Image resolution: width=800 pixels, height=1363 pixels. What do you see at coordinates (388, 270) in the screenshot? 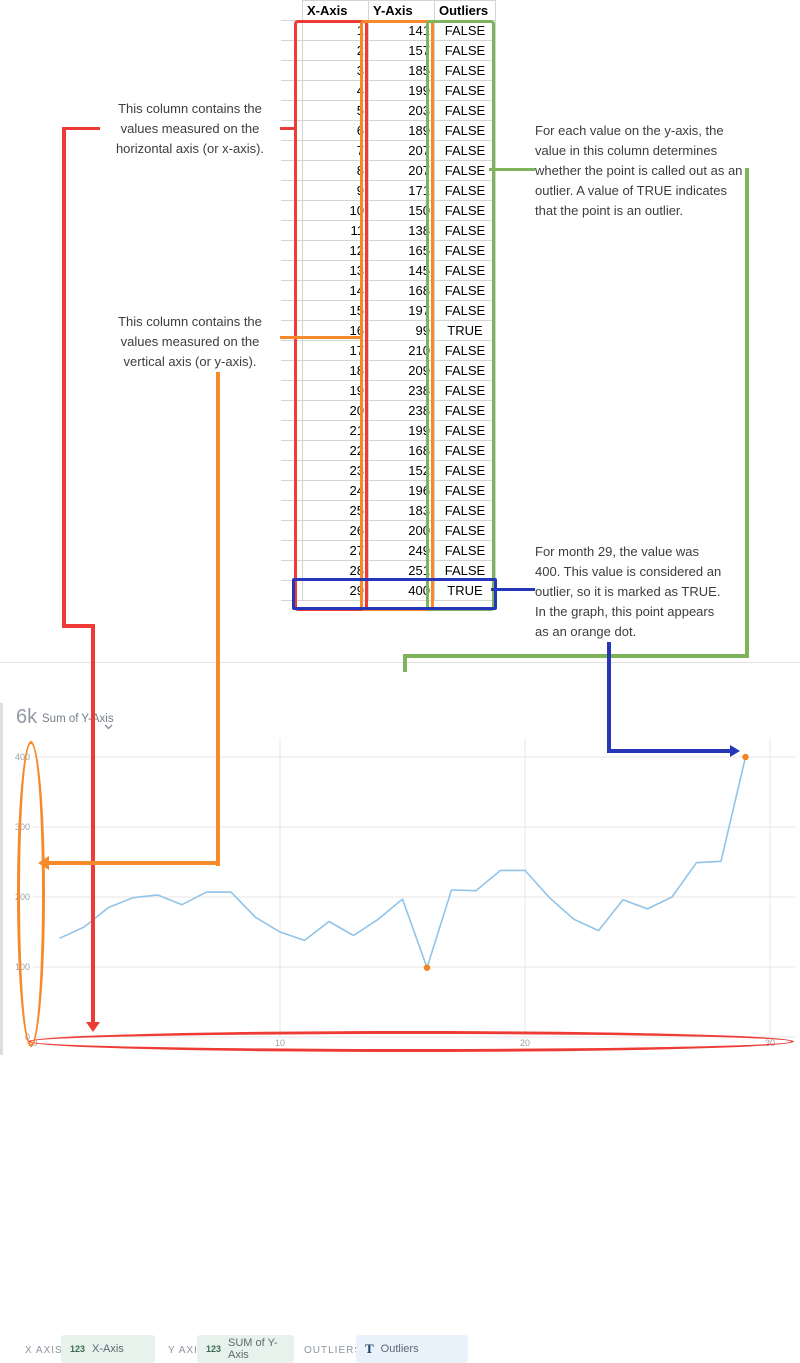
I see `table-row: 13 145 FALSE` at bounding box center [388, 270].